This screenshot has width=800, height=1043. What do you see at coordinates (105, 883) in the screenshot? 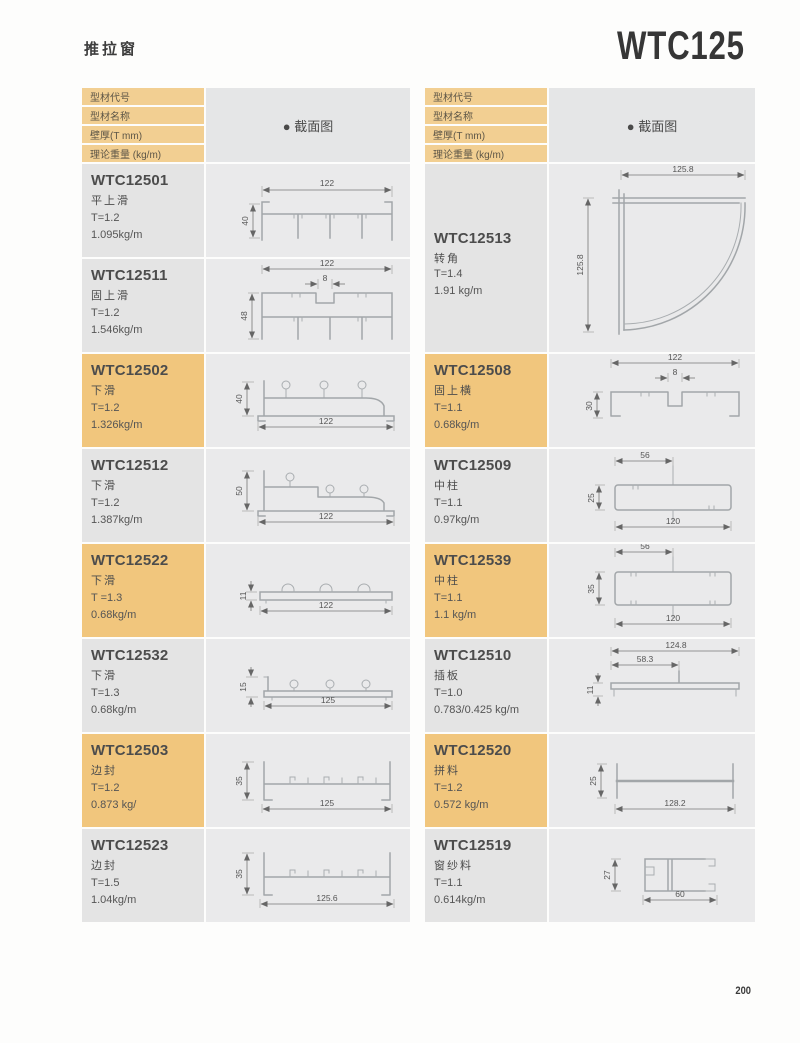
I see `profile-thickness: T=1.5` at bounding box center [105, 883].